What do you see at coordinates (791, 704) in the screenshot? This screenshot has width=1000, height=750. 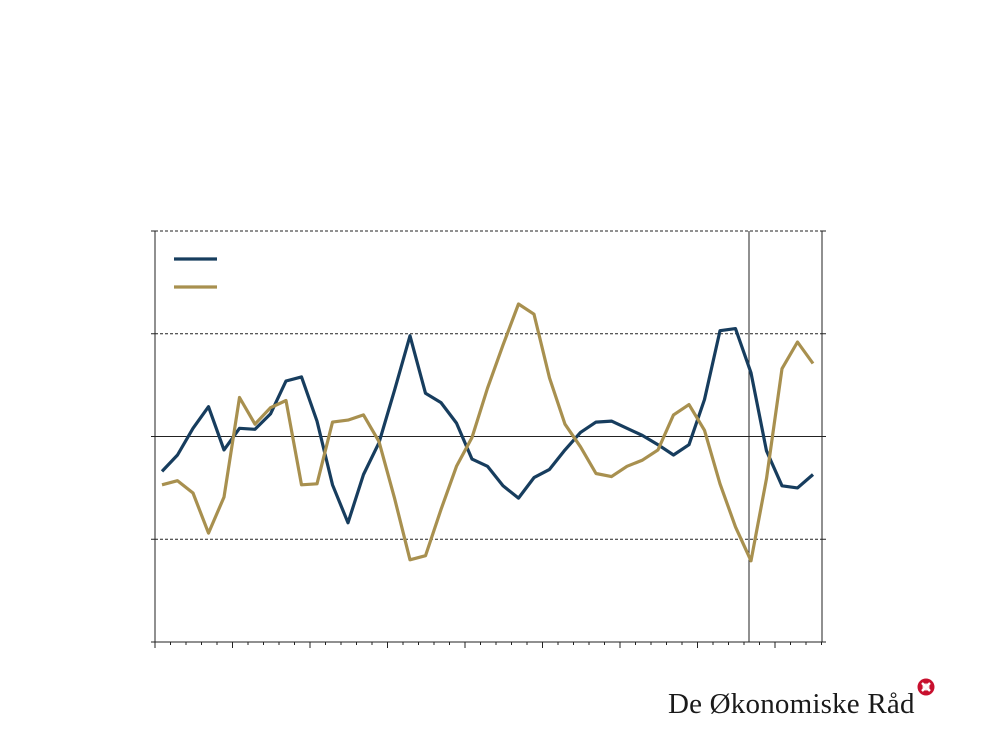 I see `brand-name: De Økonomiske Råd` at bounding box center [791, 704].